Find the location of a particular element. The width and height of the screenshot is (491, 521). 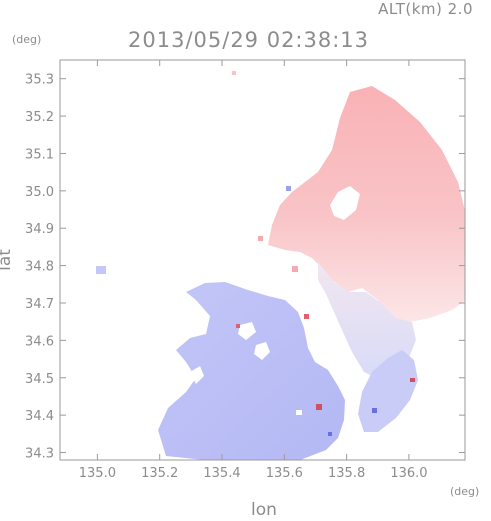

x-tick-label: 135.0 is located at coordinates (97, 473).